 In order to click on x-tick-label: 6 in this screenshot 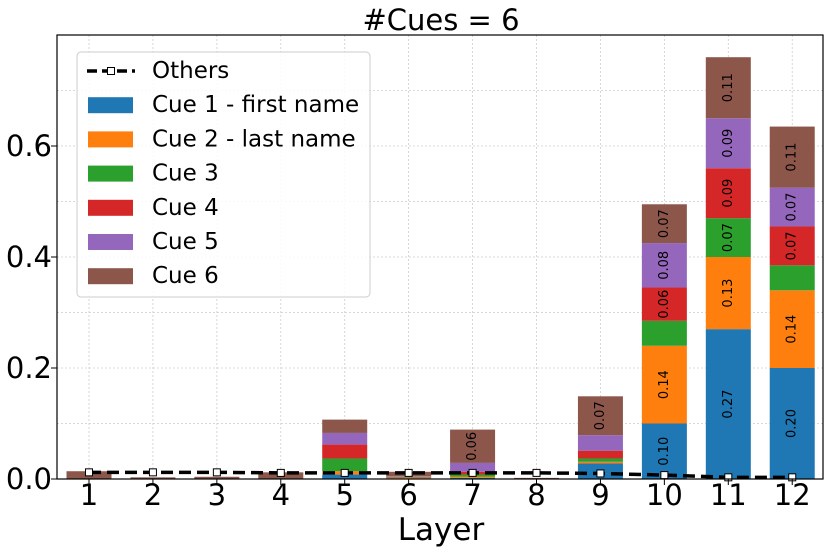, I will do `click(408, 495)`.